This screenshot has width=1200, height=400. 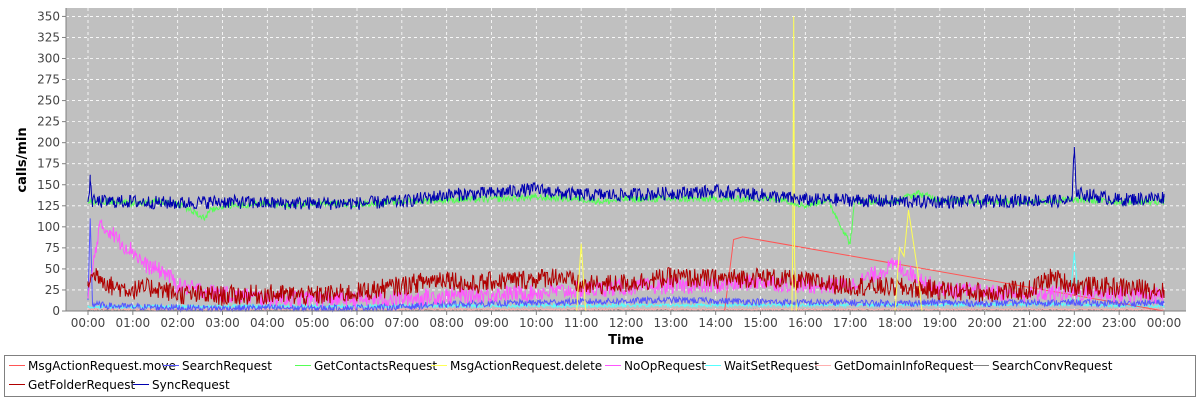 What do you see at coordinates (1119, 323) in the screenshot?
I see `x-tick-label: 23:00` at bounding box center [1119, 323].